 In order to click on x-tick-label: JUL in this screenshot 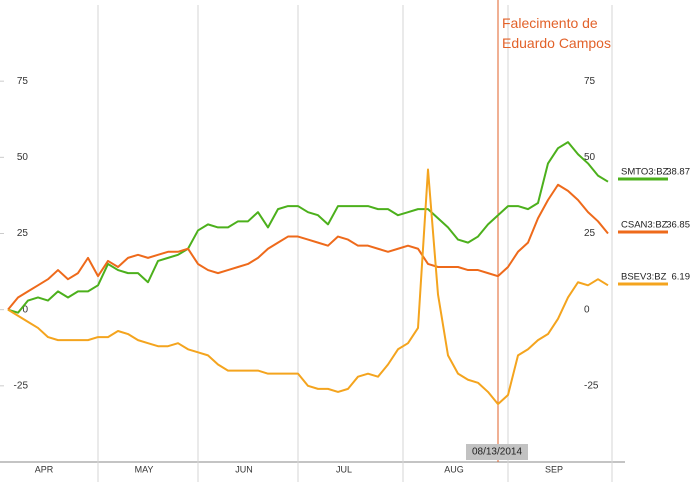, I will do `click(344, 469)`.